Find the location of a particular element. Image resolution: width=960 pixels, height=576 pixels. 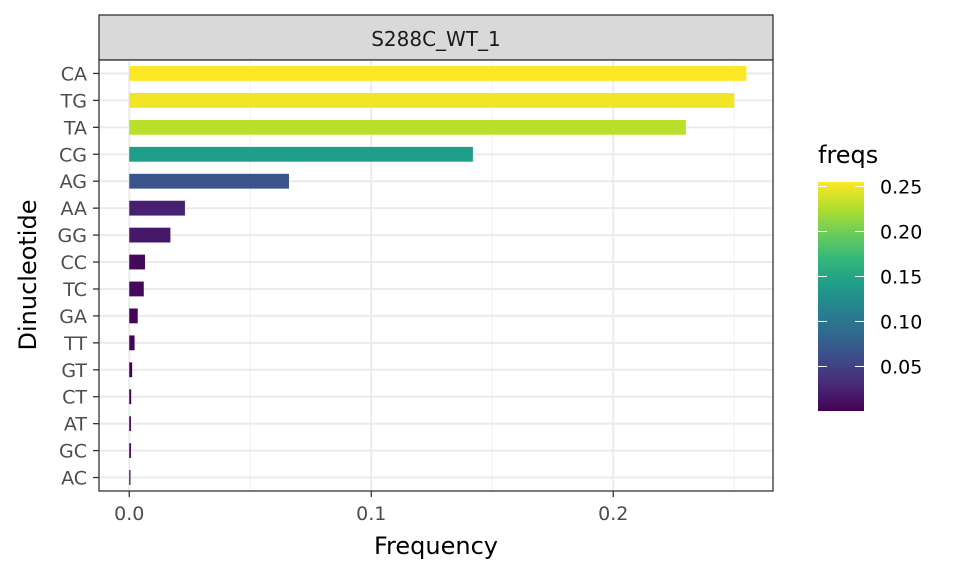

bar-gc is located at coordinates (130, 451).